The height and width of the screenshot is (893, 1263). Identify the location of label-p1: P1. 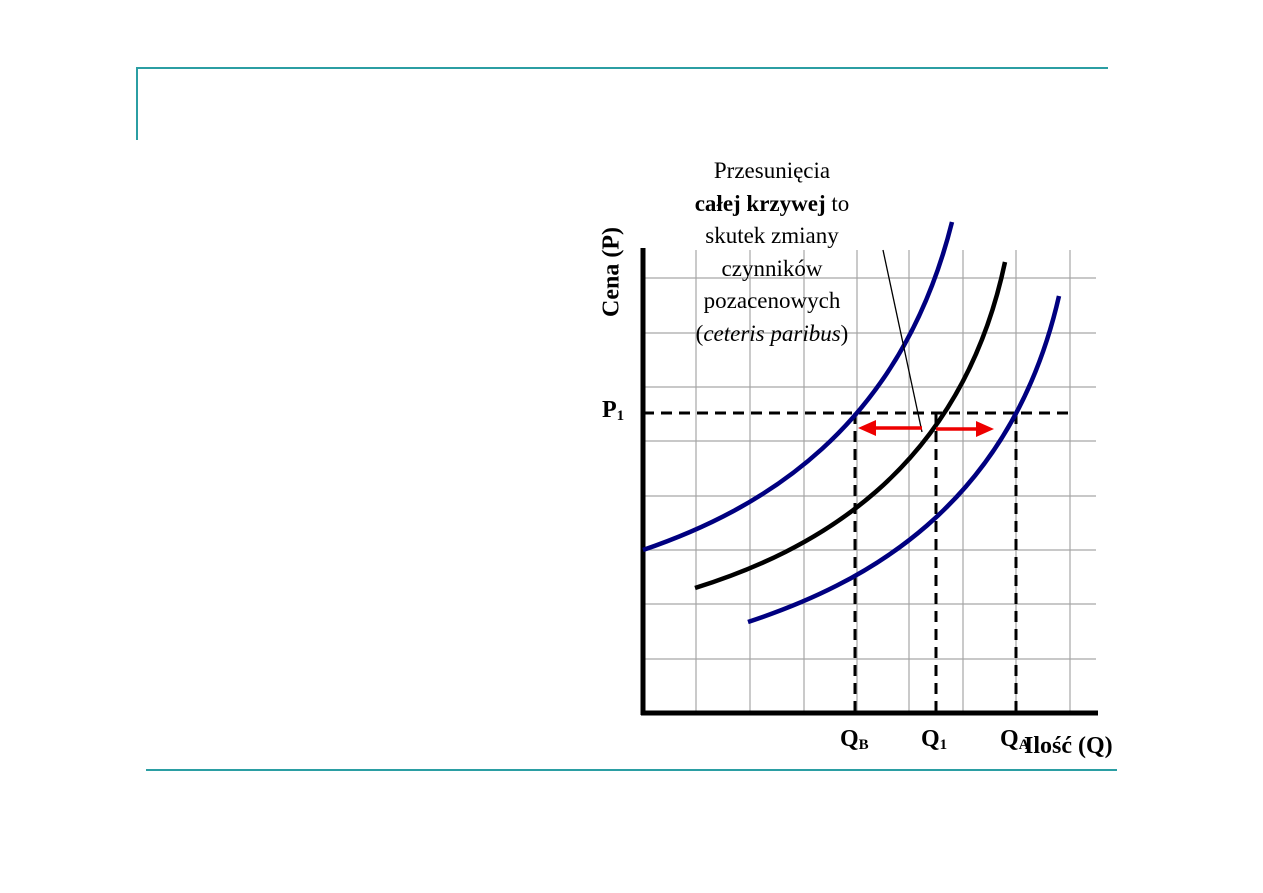
(613, 411).